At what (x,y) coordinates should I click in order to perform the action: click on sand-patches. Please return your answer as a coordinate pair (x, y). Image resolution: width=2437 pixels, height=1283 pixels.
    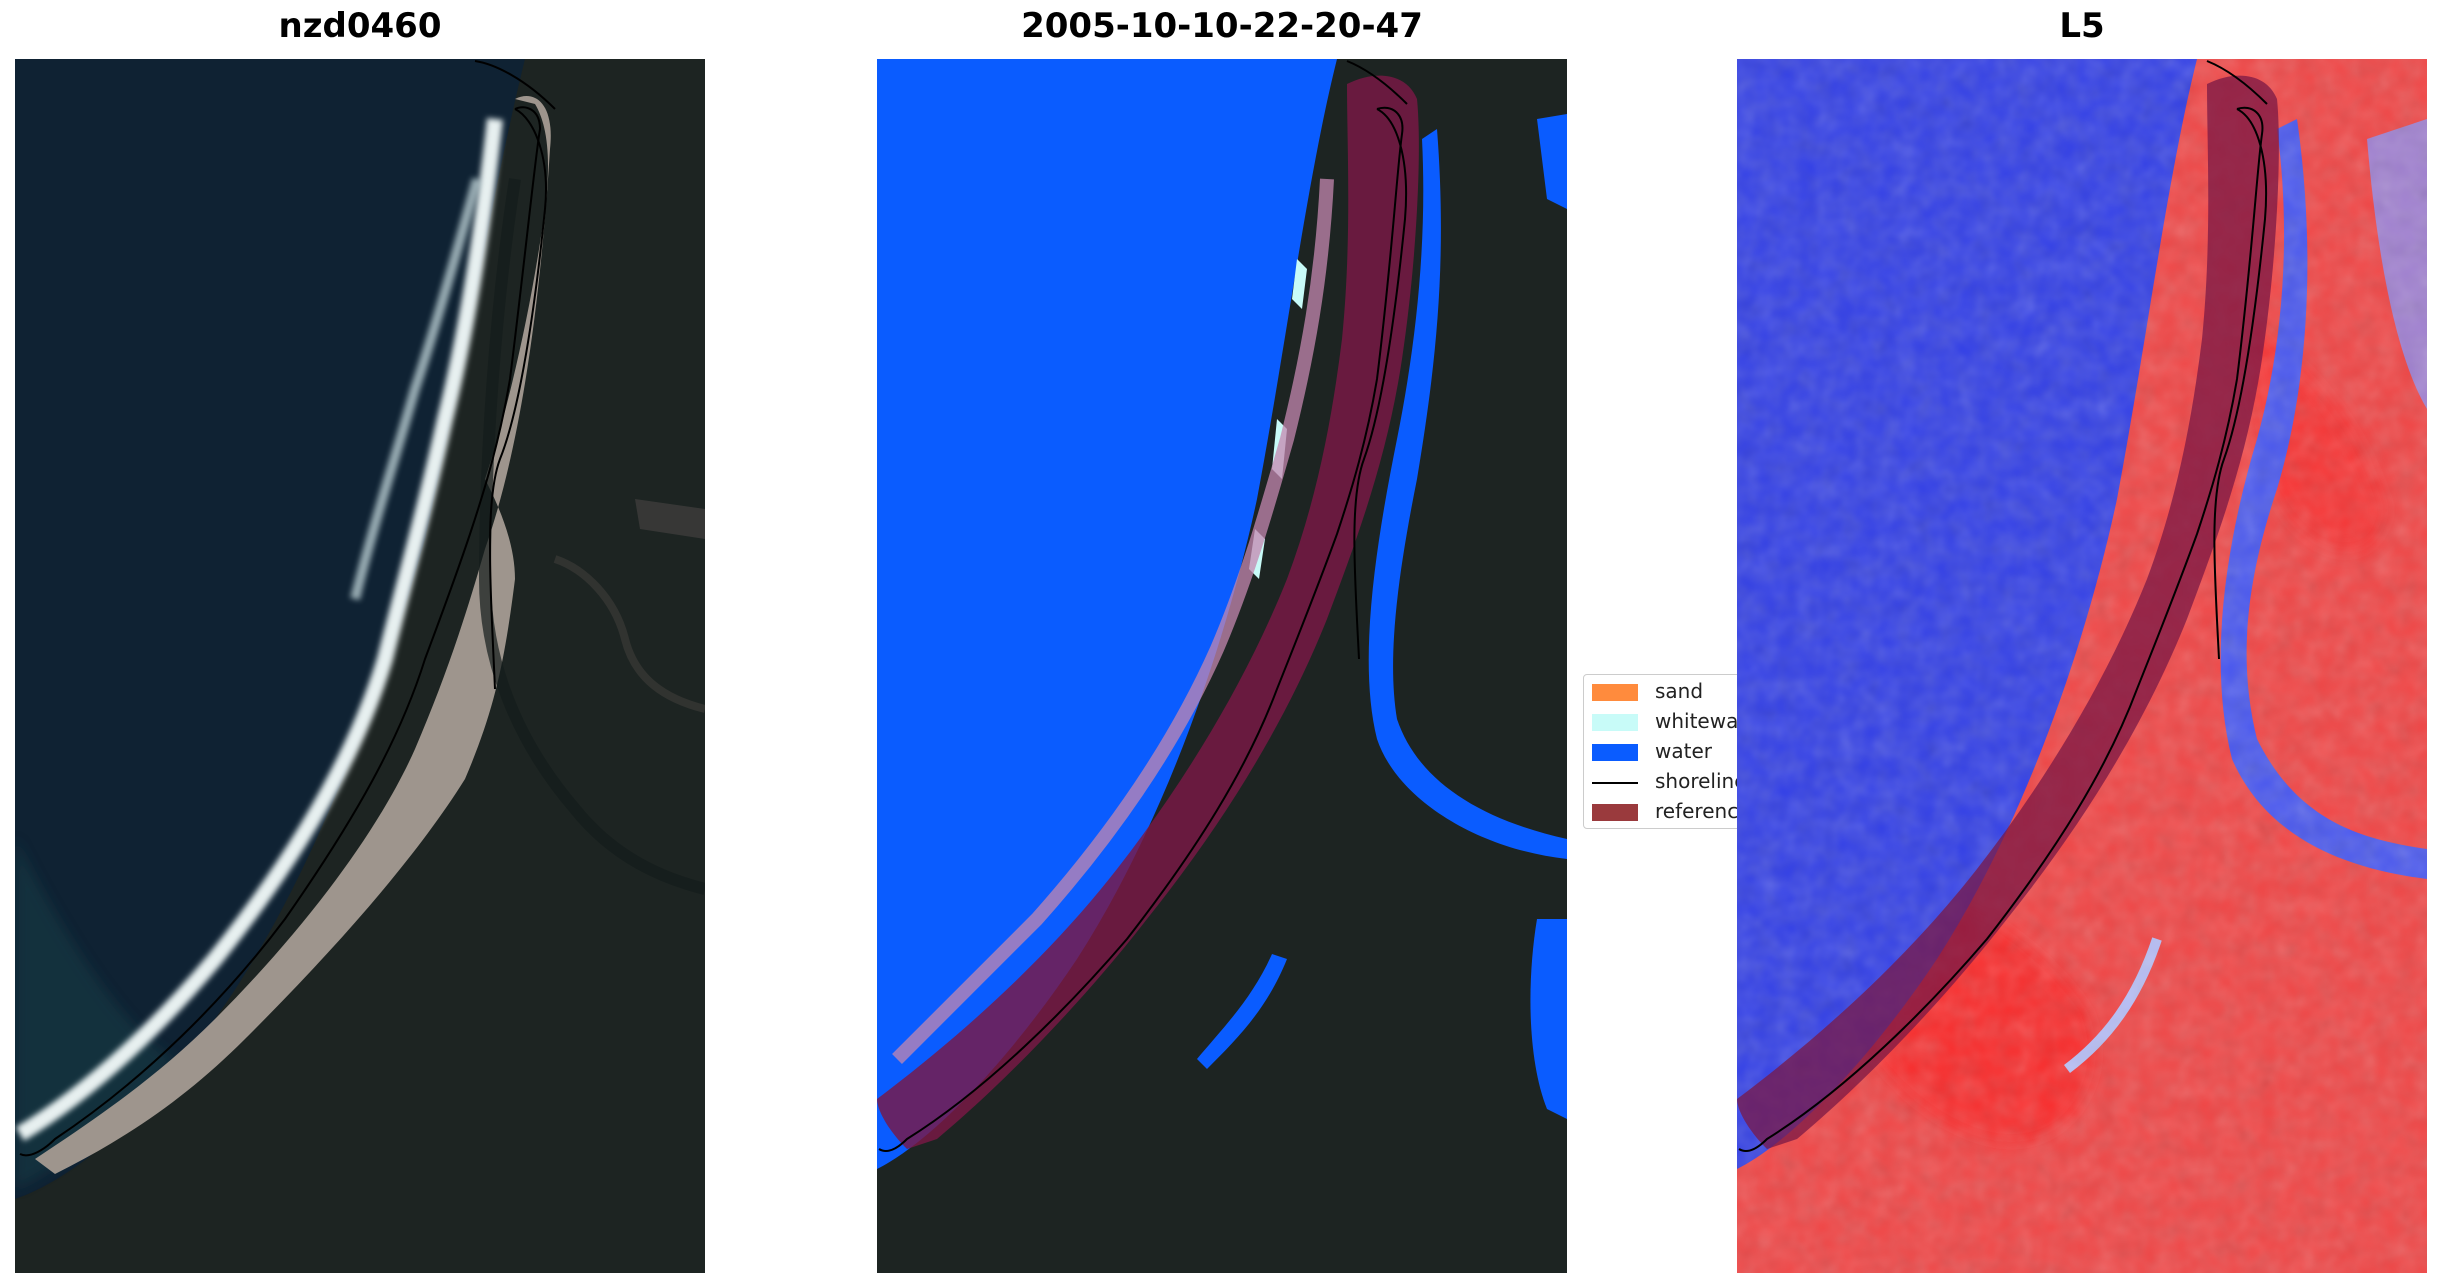
    Looking at the image, I should click on (1113, 621).